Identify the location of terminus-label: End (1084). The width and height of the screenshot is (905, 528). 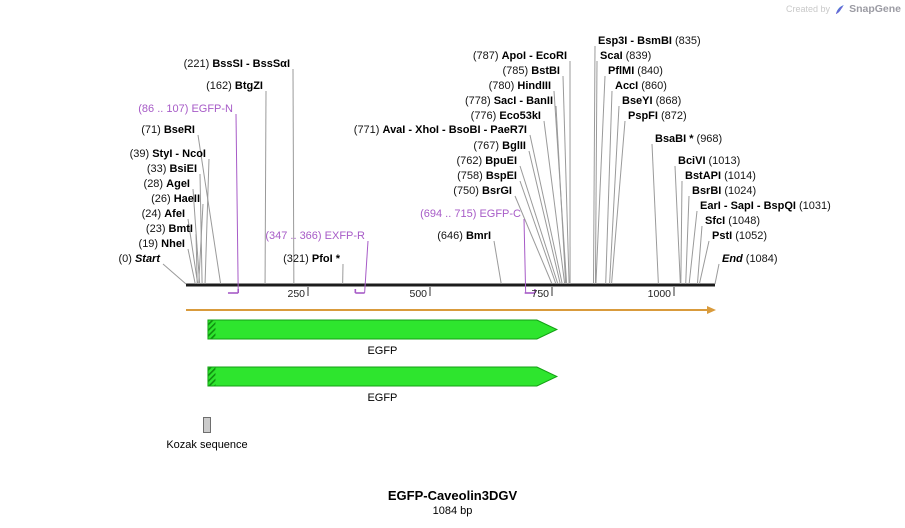
(750, 259).